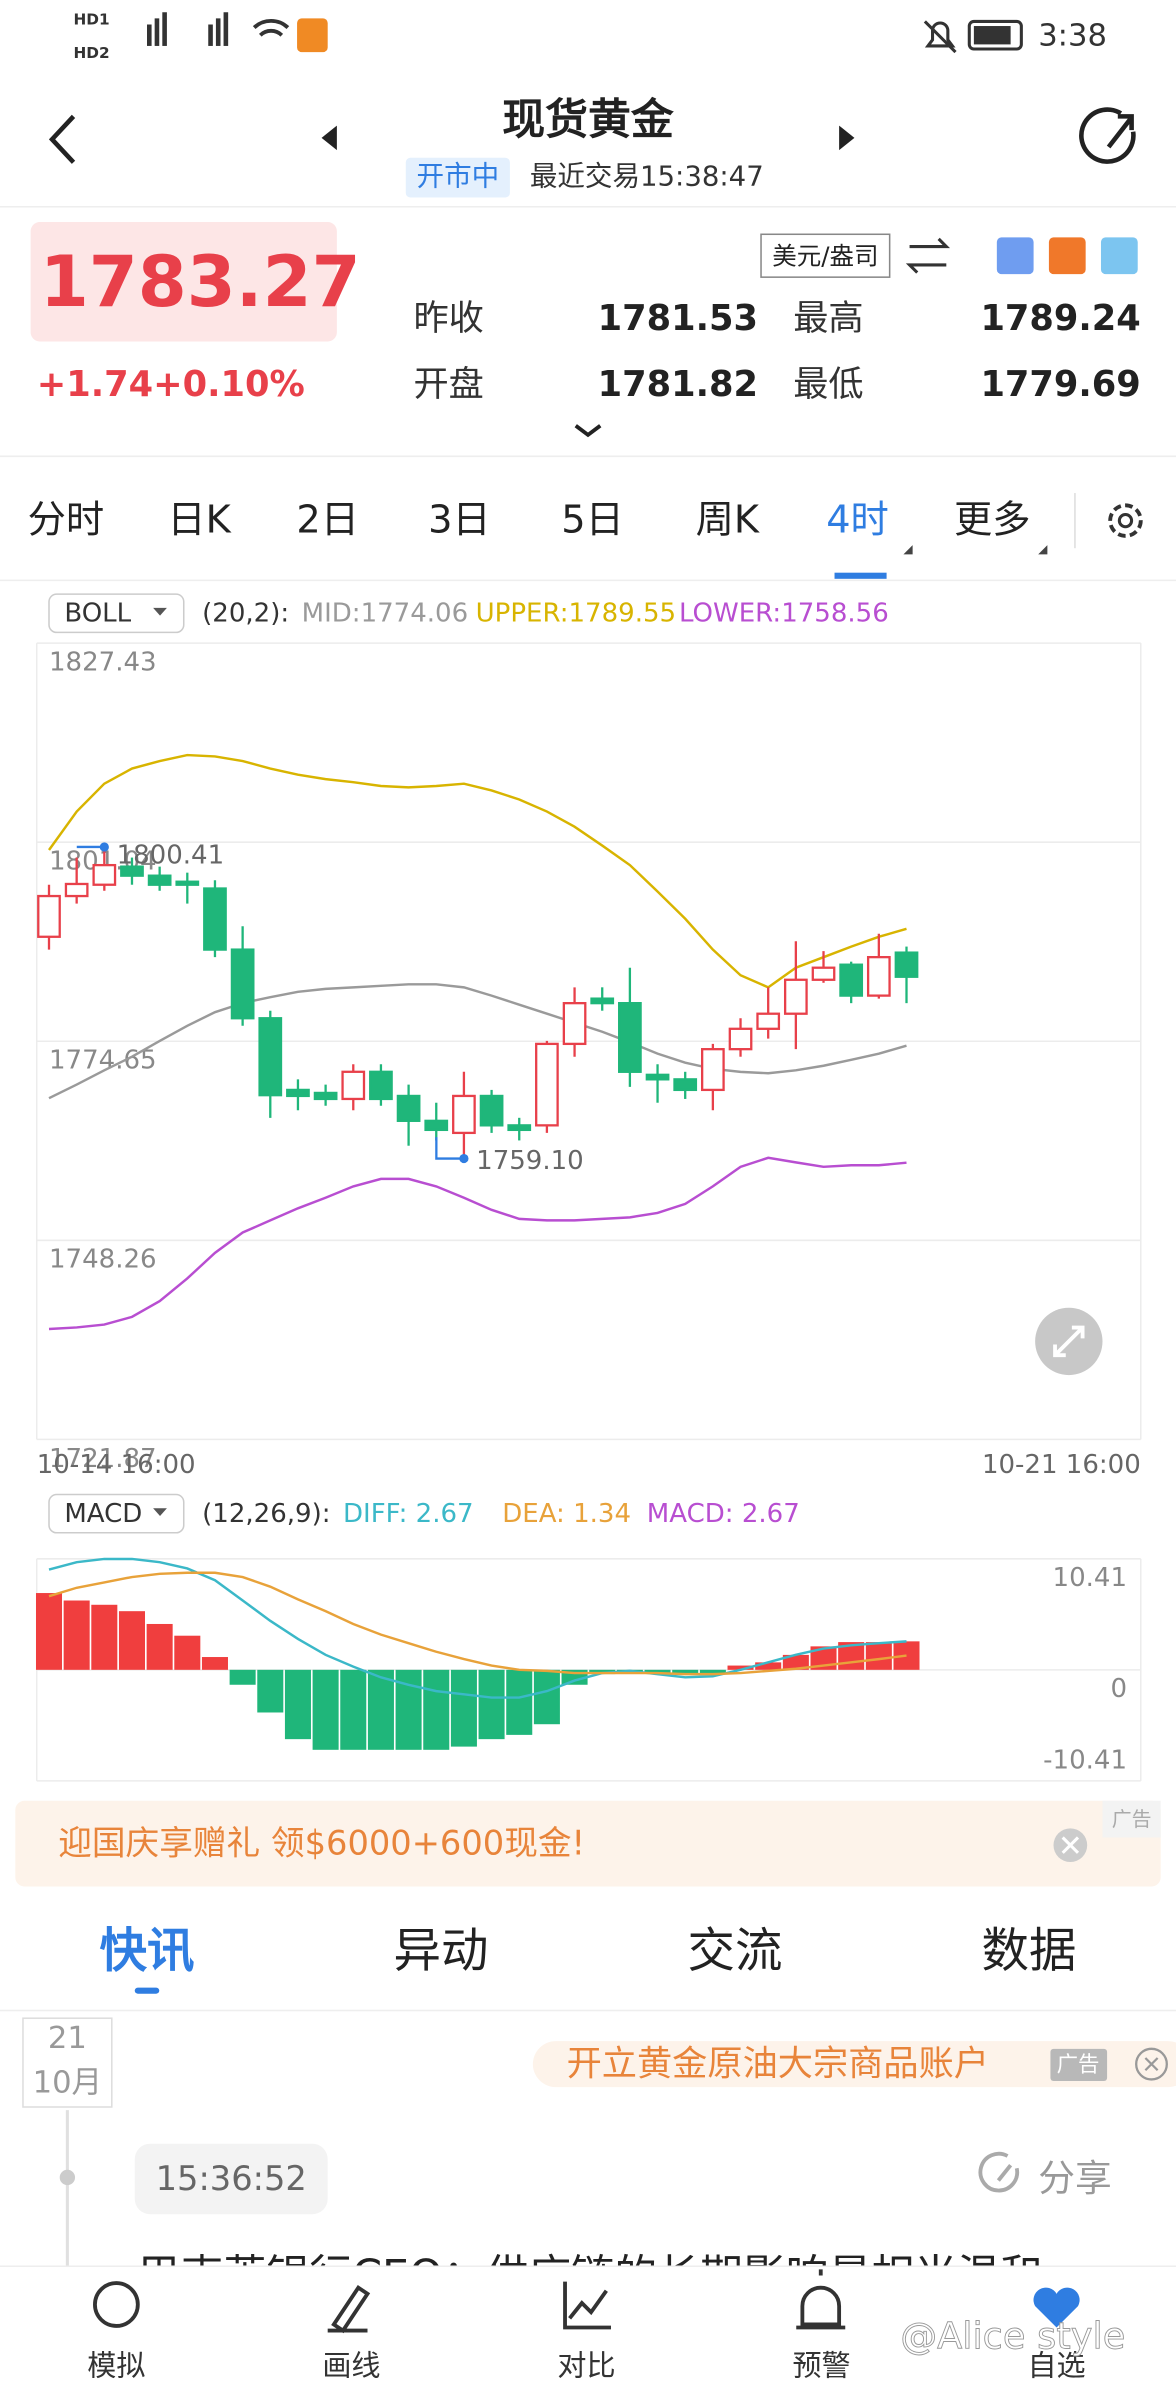  Describe the element at coordinates (199, 520) in the screenshot. I see `period-tab: 日K` at that location.